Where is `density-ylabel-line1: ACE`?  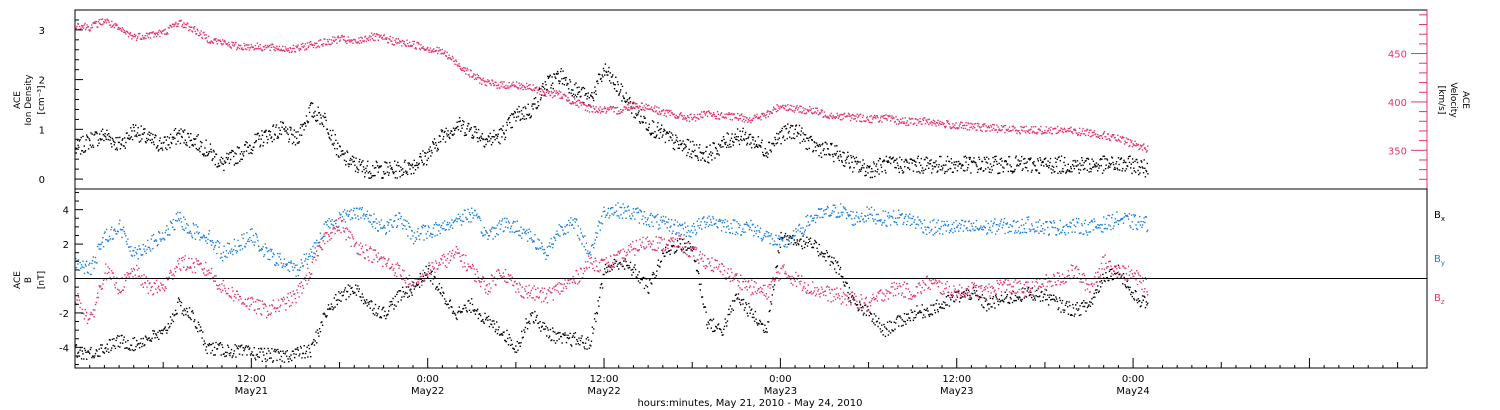
density-ylabel-line1: ACE is located at coordinates (18, 100).